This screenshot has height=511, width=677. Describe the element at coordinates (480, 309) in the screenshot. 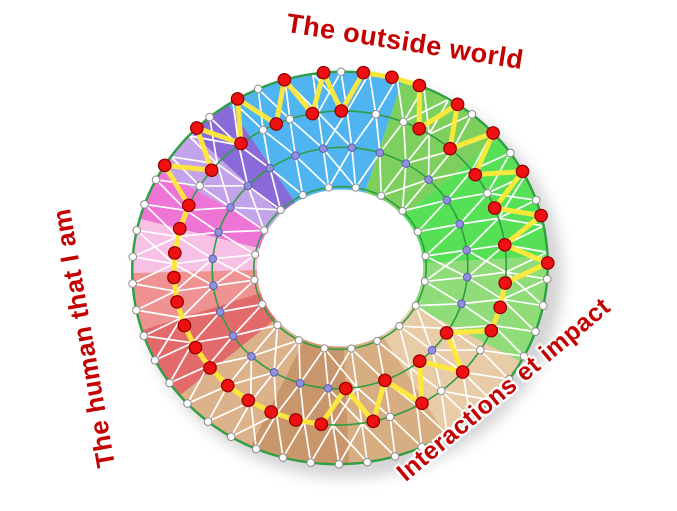

I see `sector-green-light` at that location.